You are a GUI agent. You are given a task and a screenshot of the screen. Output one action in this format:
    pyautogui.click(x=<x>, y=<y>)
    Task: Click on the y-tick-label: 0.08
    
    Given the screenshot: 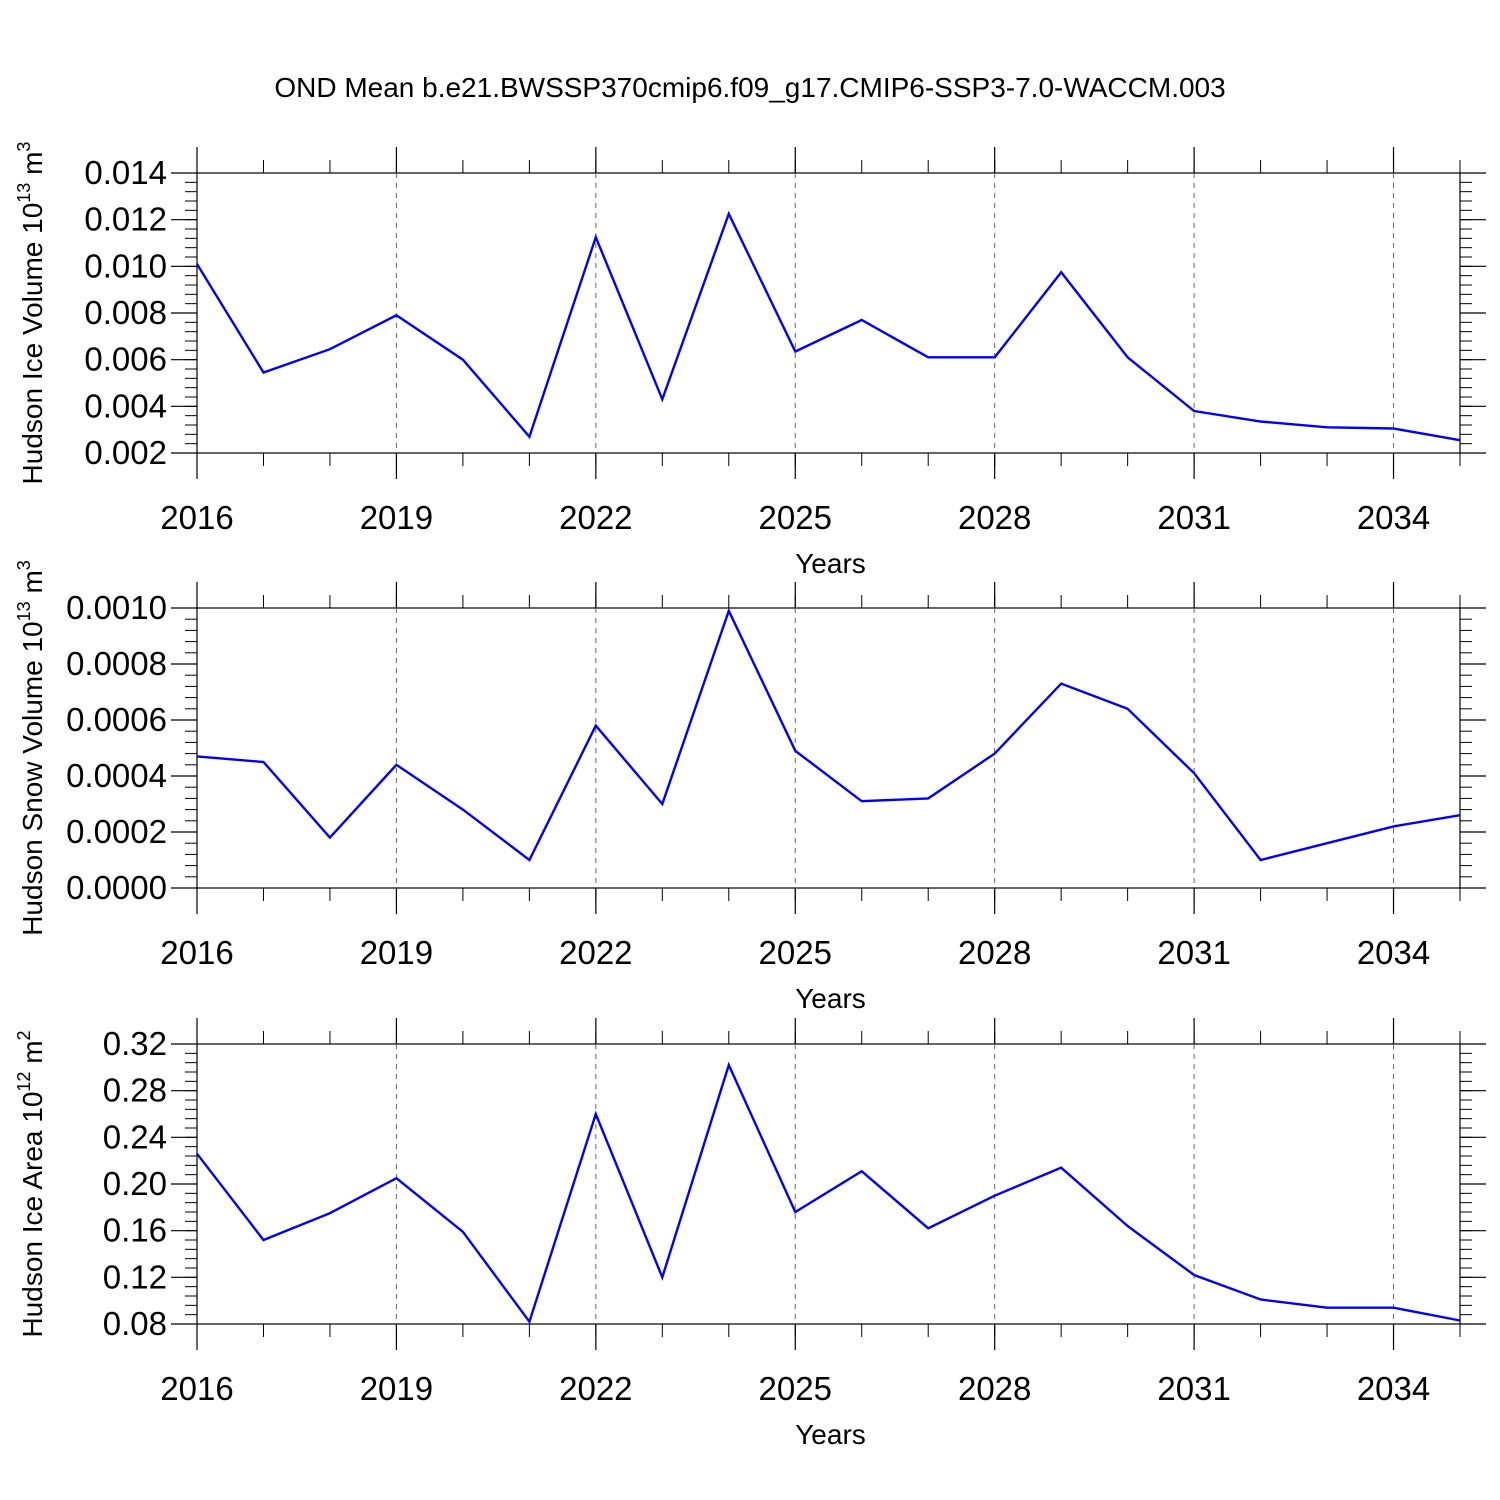 What is the action you would take?
    pyautogui.click(x=135, y=1323)
    